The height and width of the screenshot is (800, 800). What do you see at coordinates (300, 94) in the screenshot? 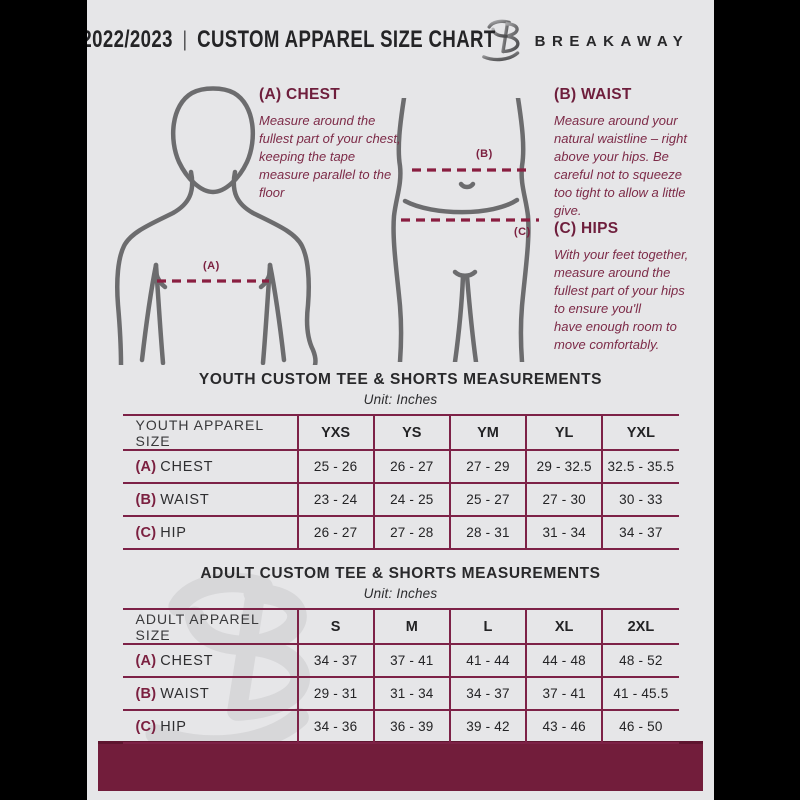
I see `chest-guide-heading: (A) CHEST` at bounding box center [300, 94].